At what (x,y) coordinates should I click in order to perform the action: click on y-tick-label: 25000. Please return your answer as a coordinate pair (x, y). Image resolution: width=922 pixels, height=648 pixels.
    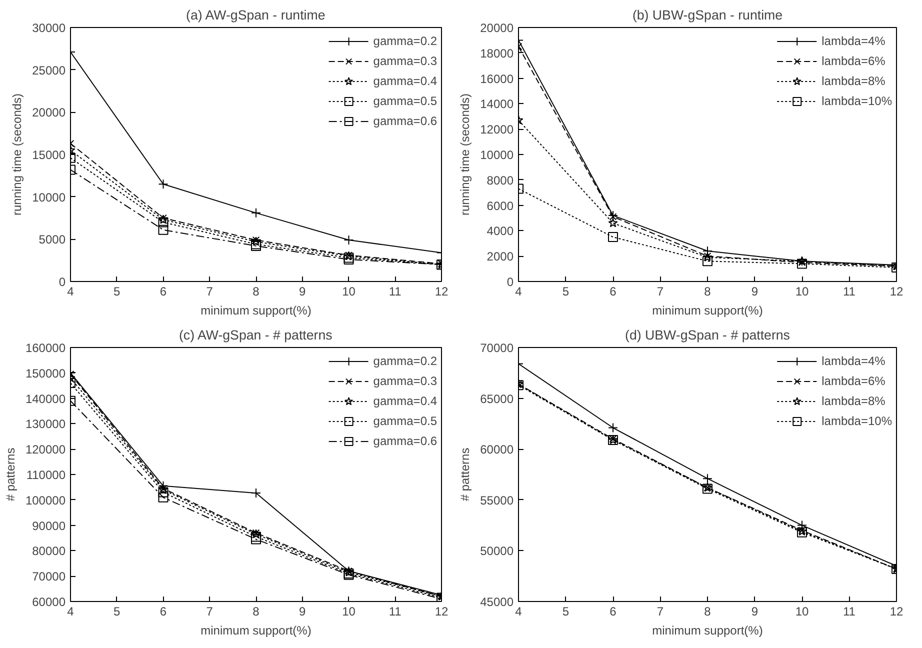
    Looking at the image, I should click on (49, 70).